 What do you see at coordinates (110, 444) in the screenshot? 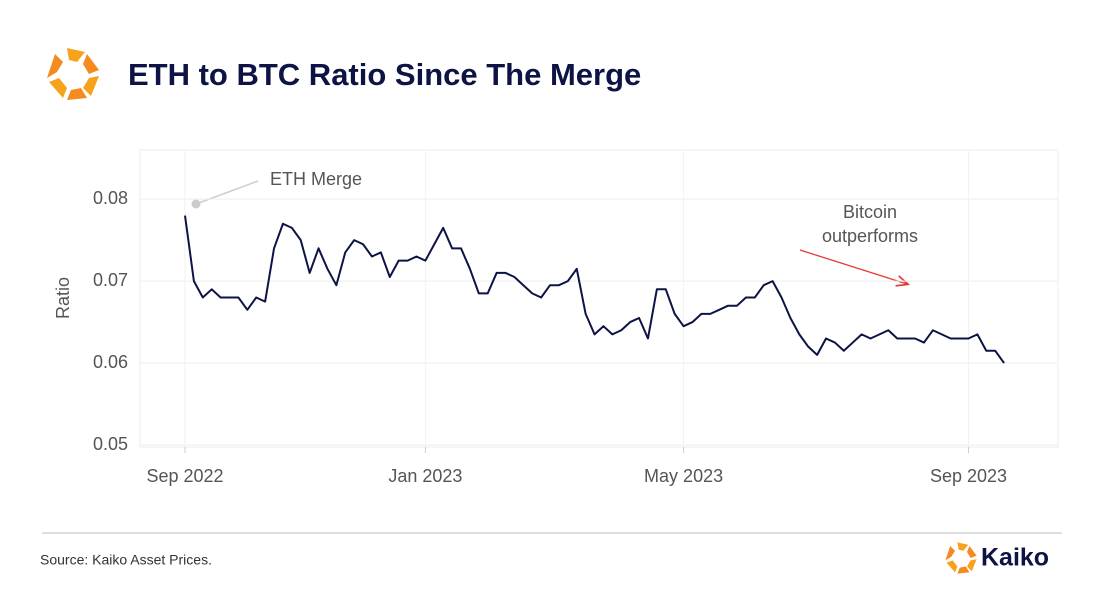
I see `y-tick-label: 0.05` at bounding box center [110, 444].